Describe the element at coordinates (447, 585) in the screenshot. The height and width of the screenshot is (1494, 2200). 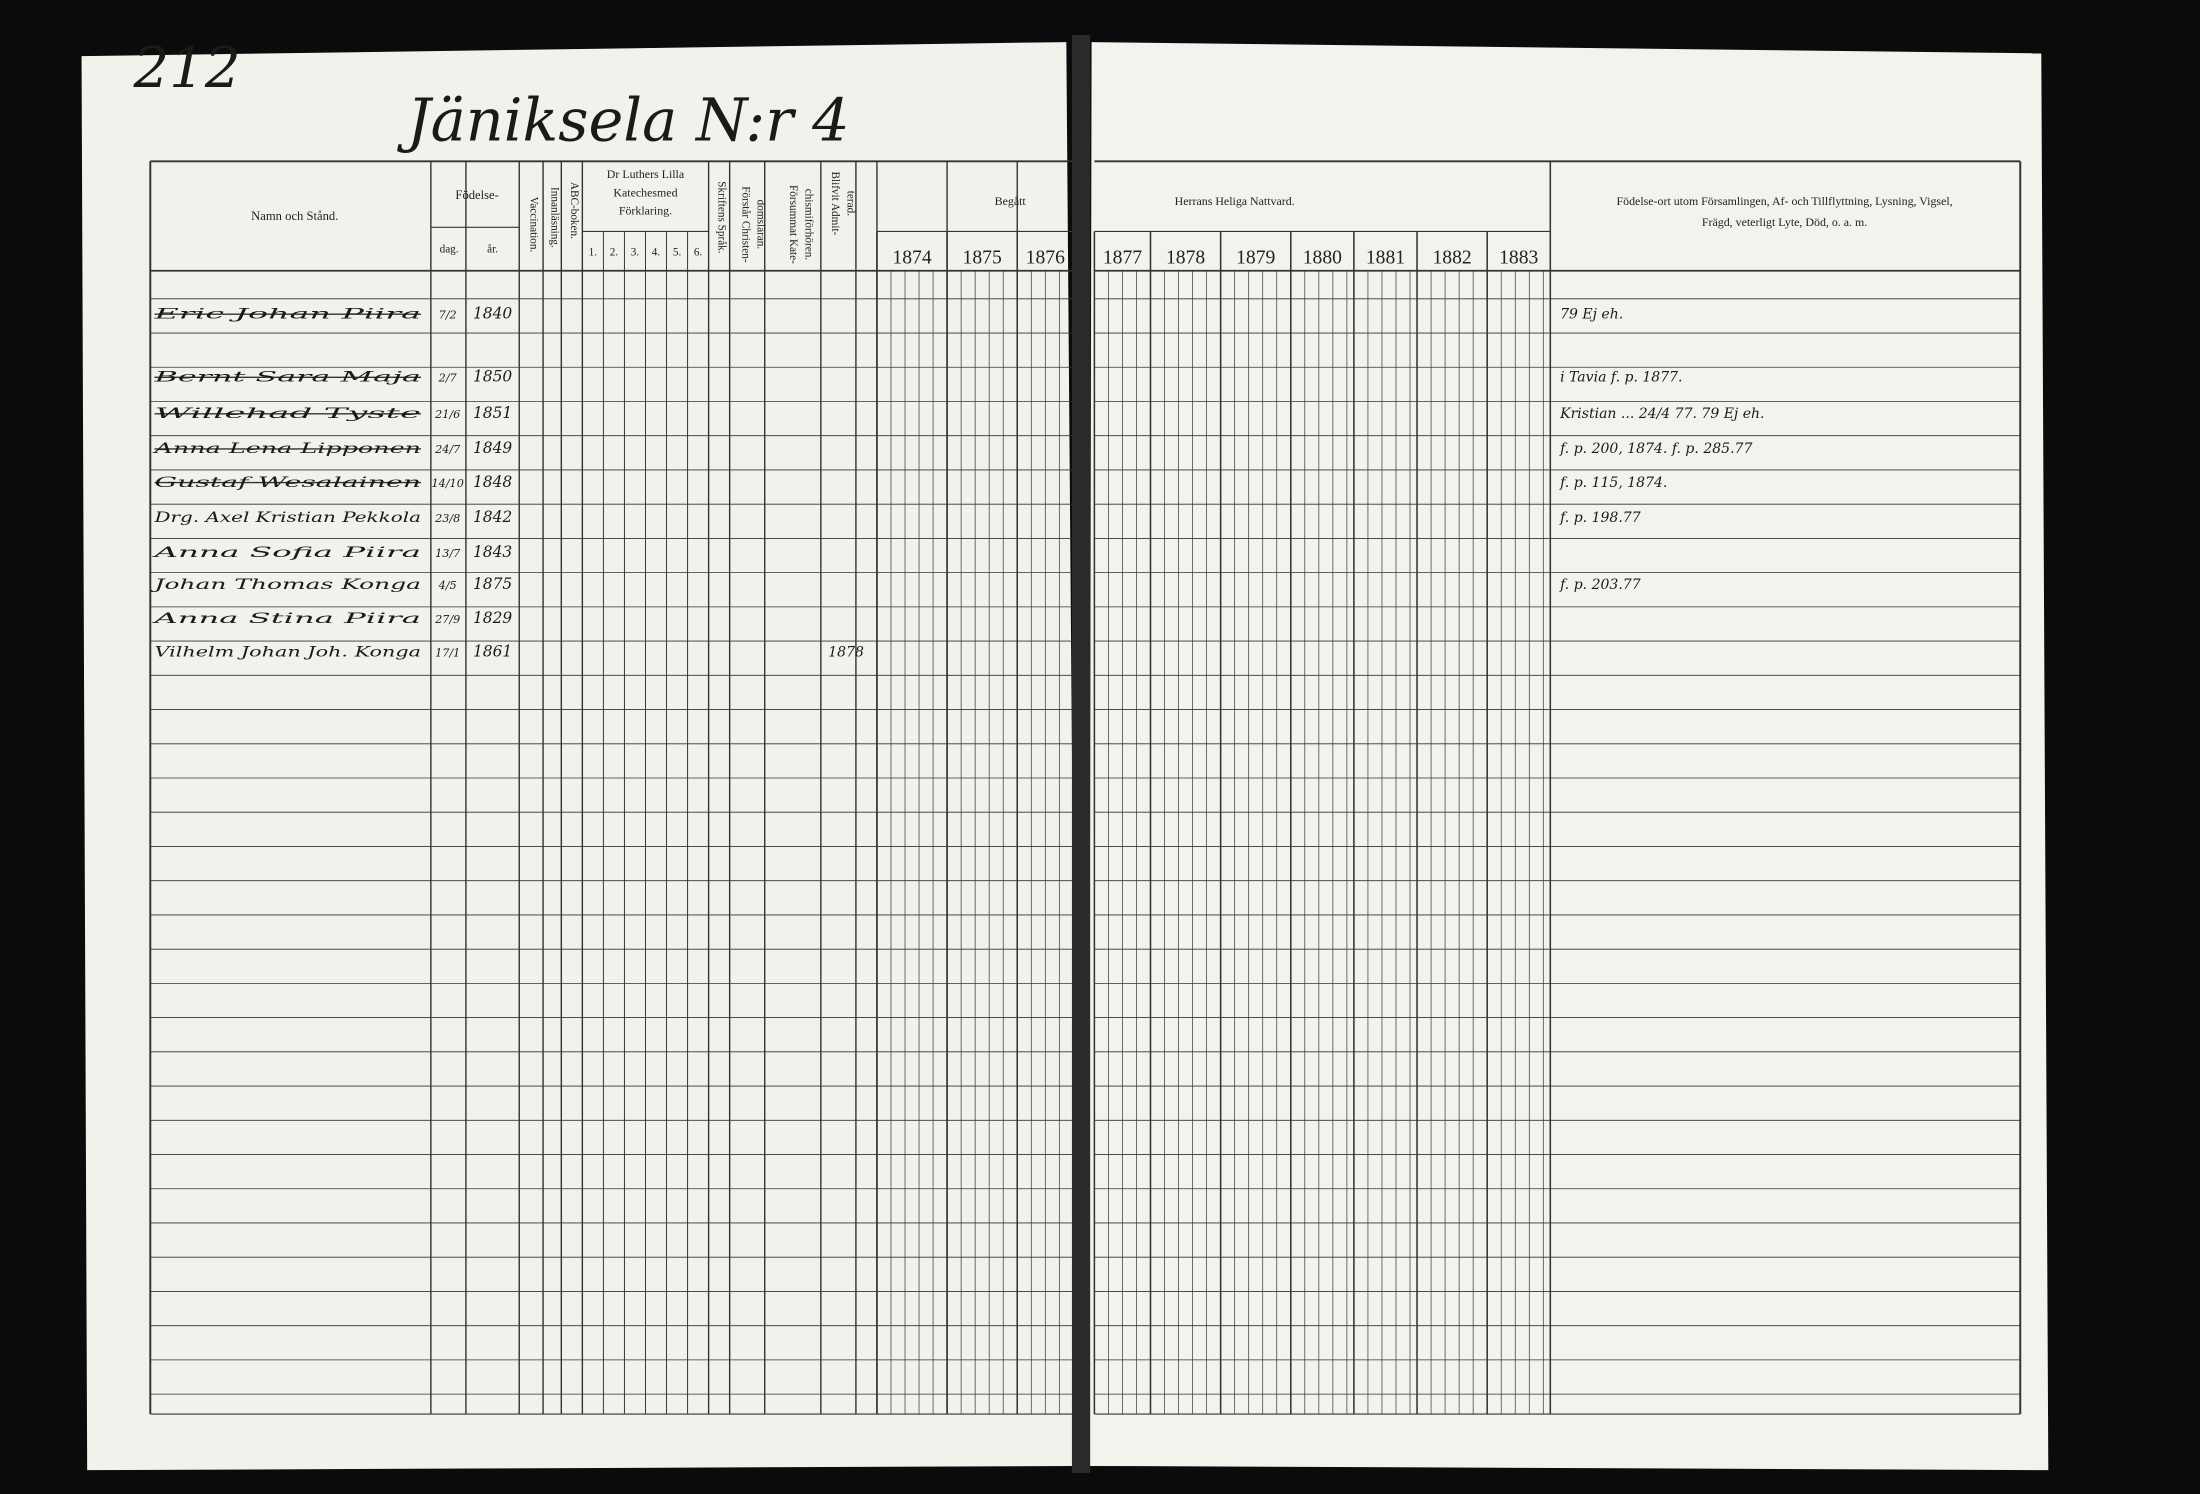
I see `entry-day: 4/5` at that location.